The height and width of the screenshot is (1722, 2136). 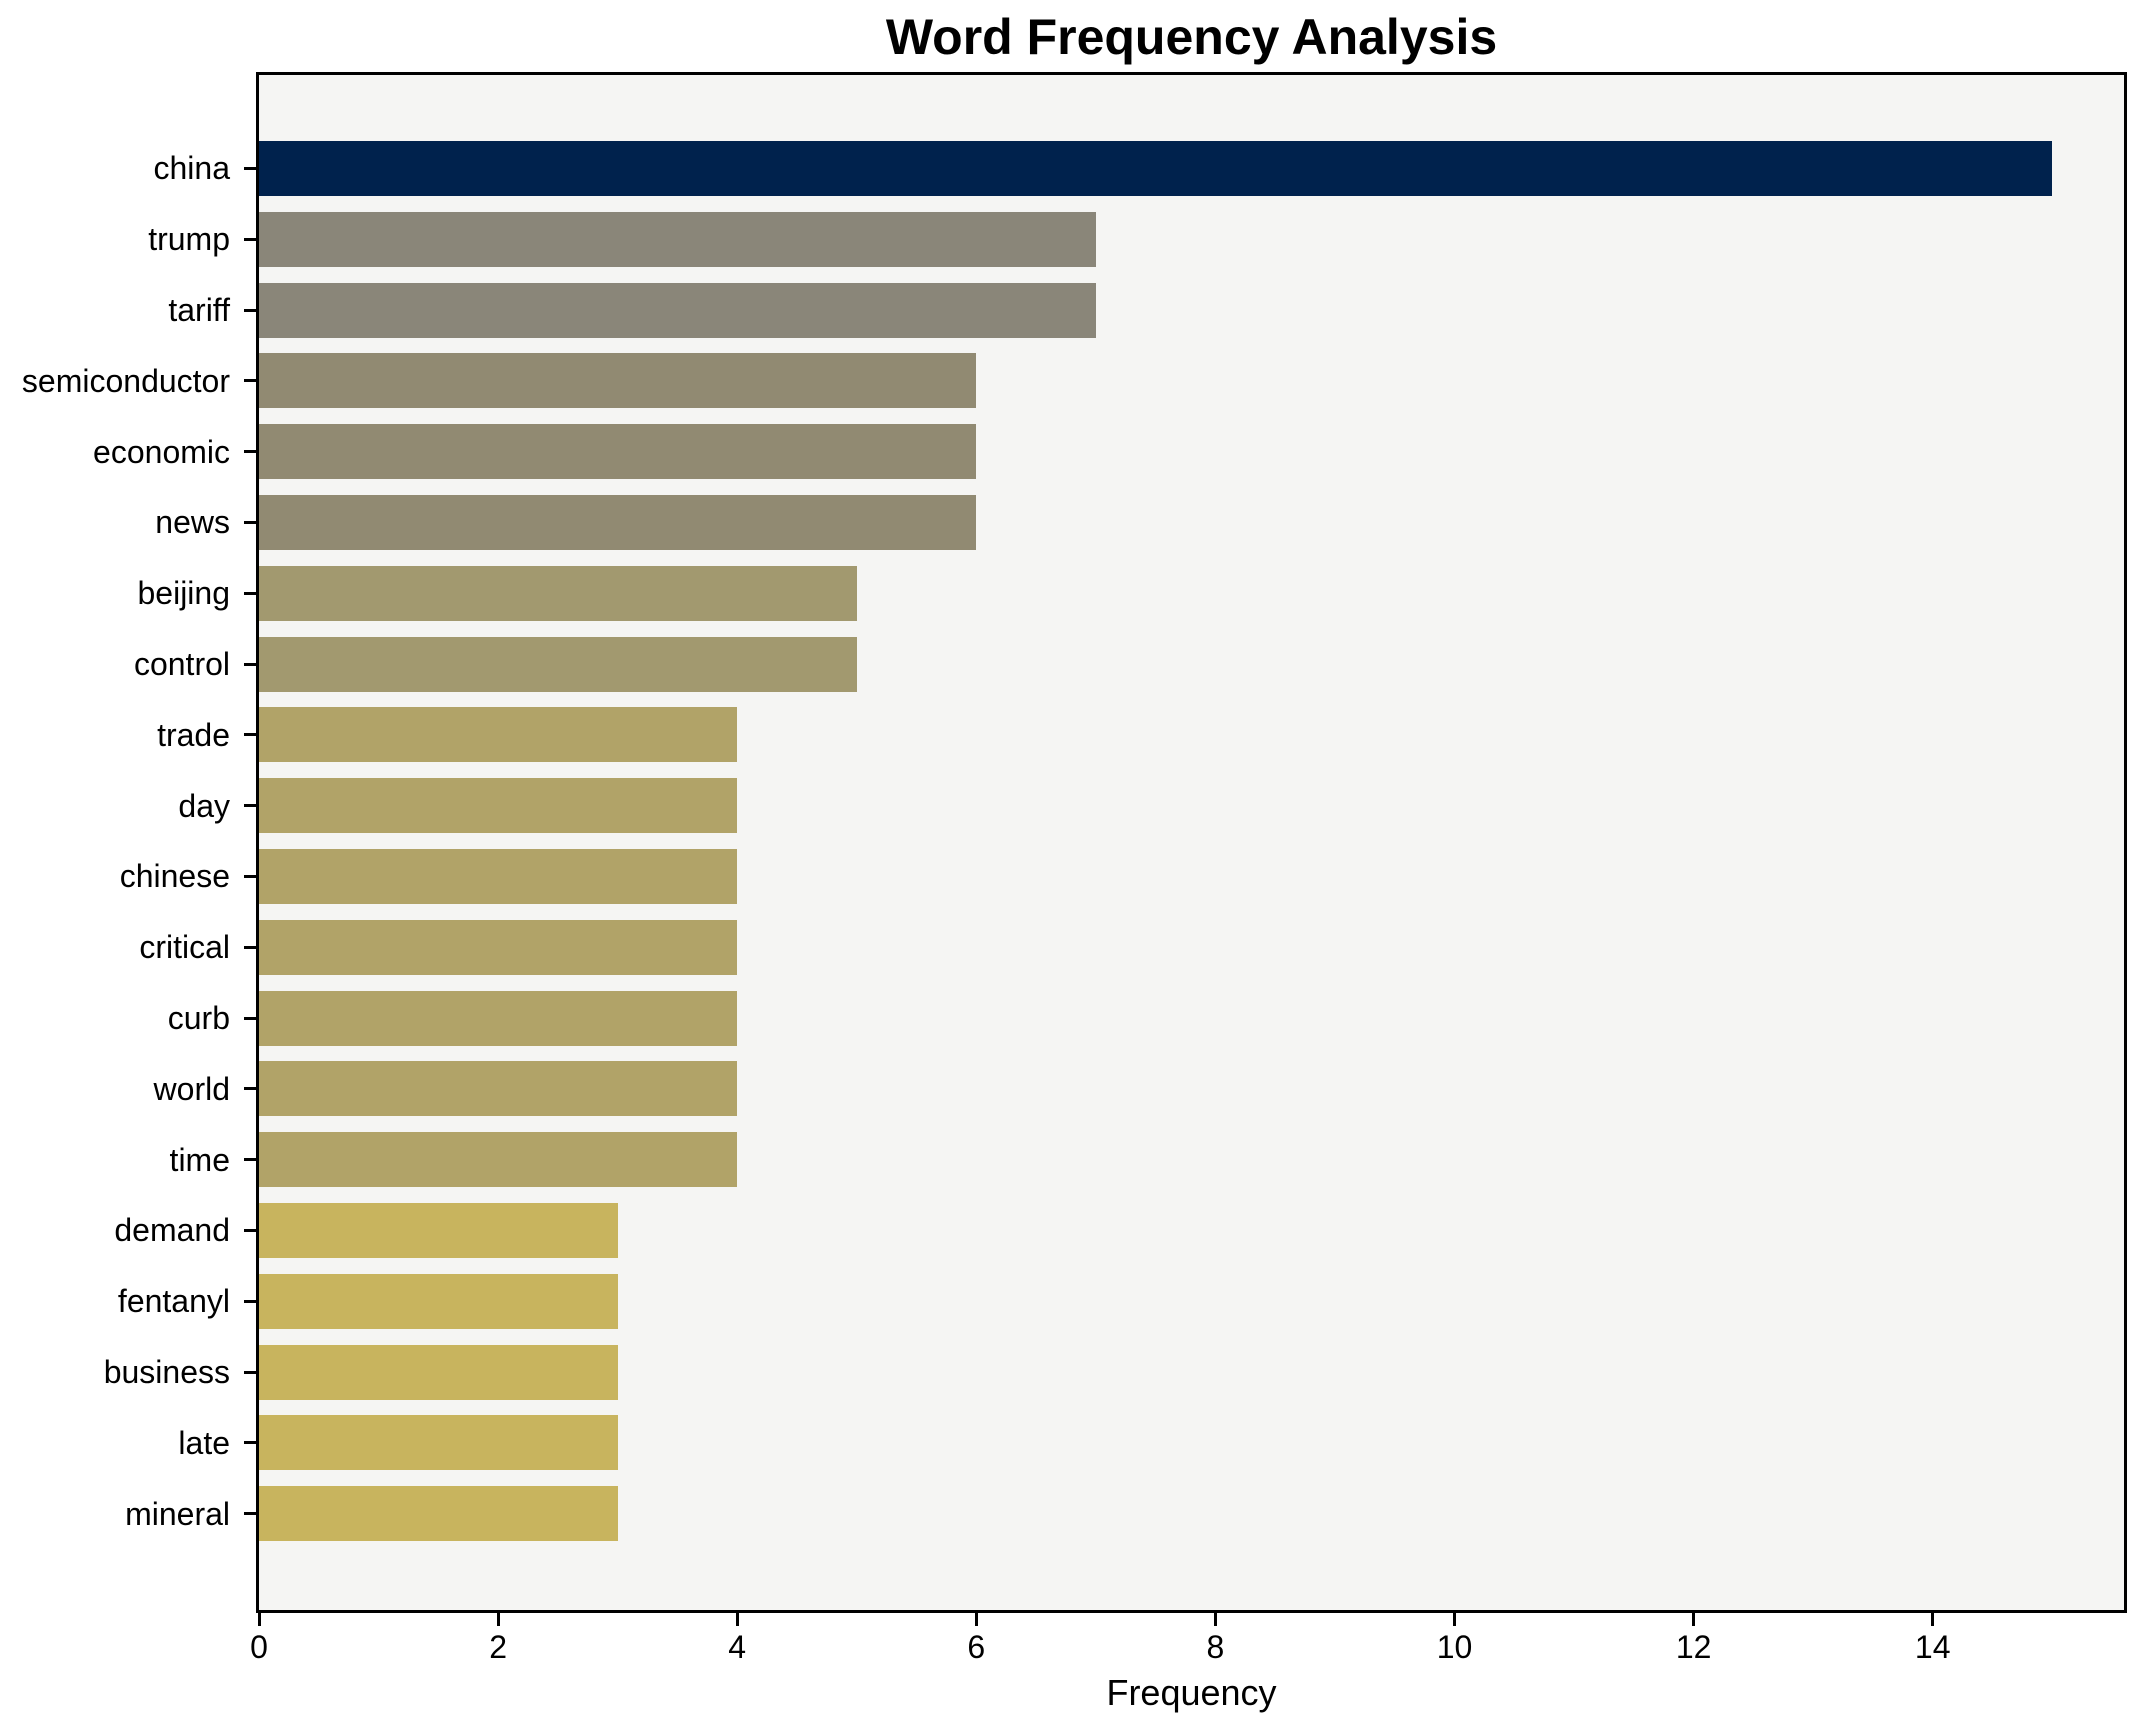 What do you see at coordinates (737, 1647) in the screenshot?
I see `x-tick-label-4: 4` at bounding box center [737, 1647].